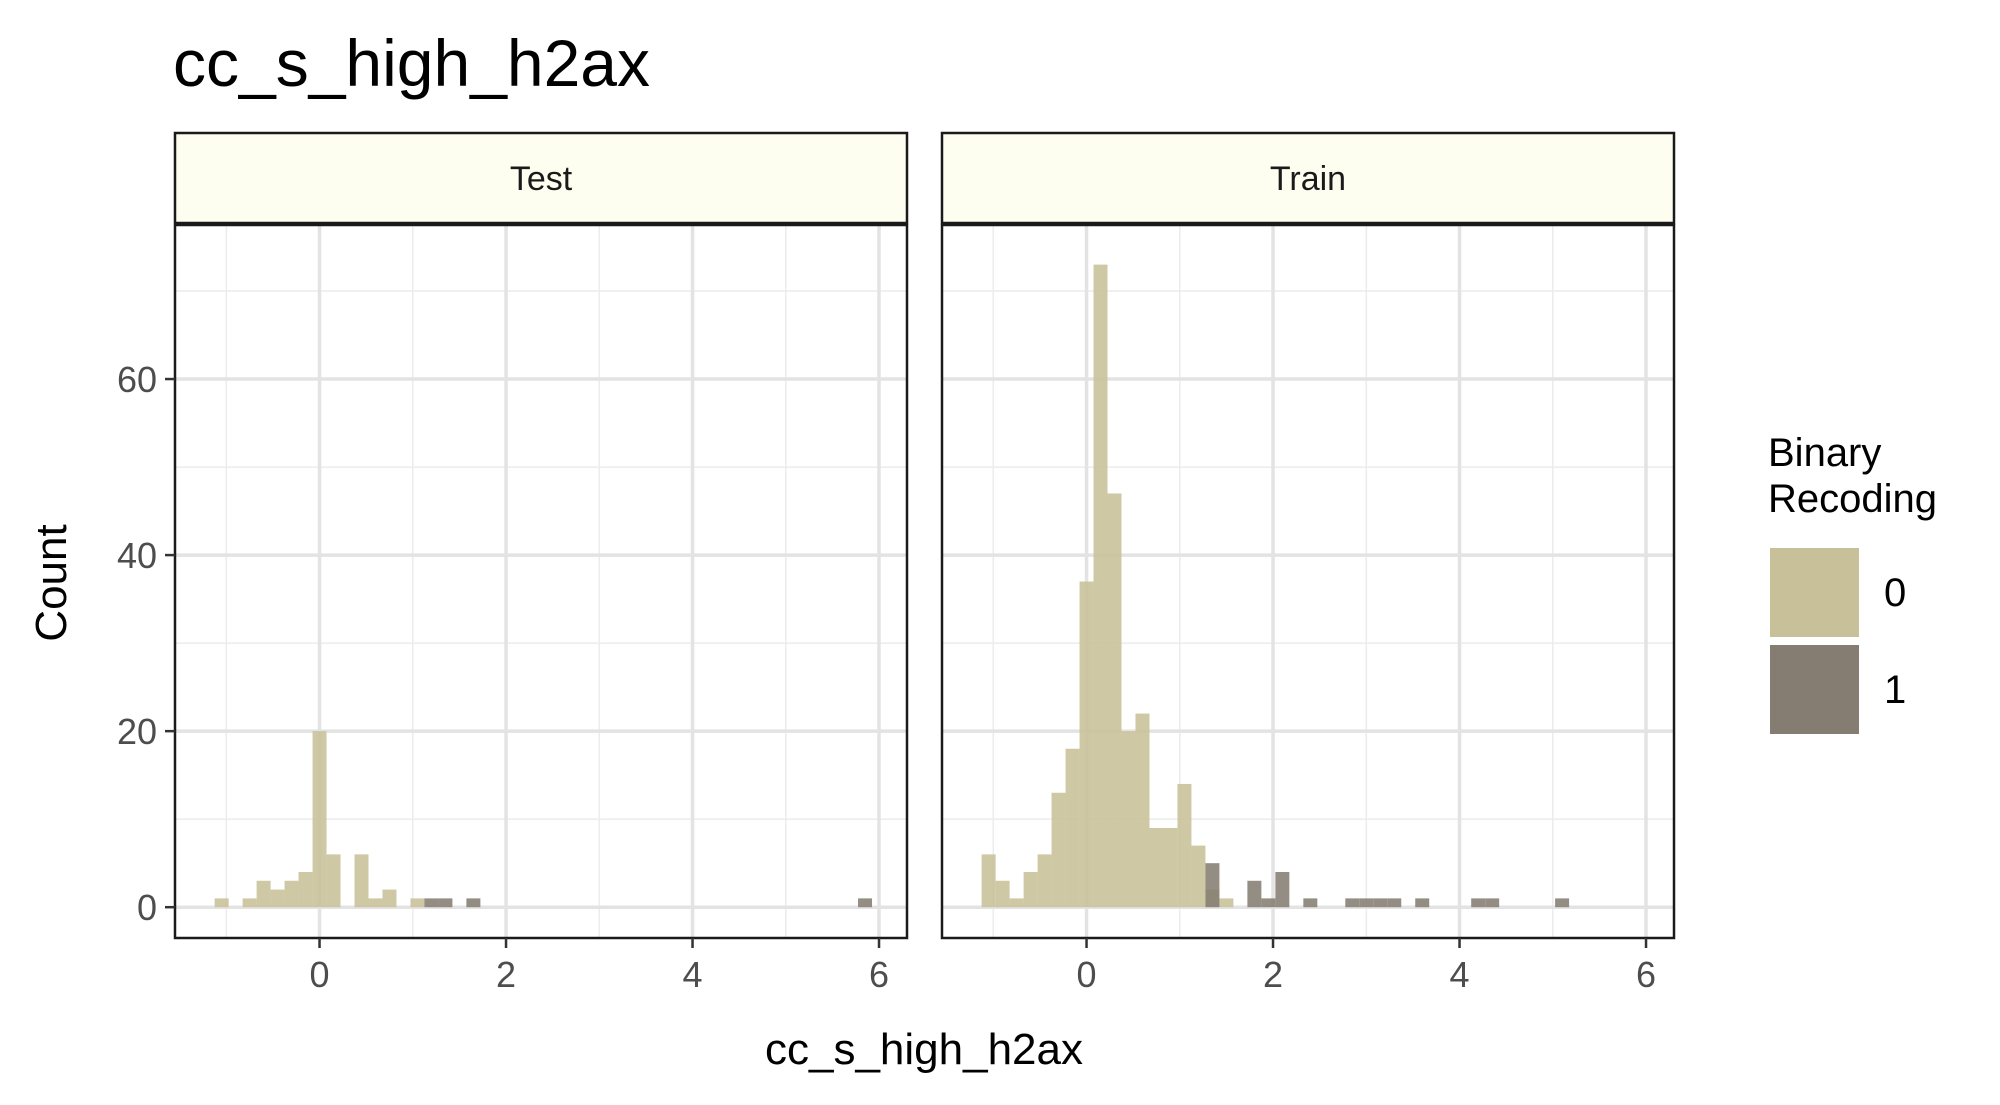 The width and height of the screenshot is (2000, 1105). I want to click on y-tick-label: 0, so click(147, 907).